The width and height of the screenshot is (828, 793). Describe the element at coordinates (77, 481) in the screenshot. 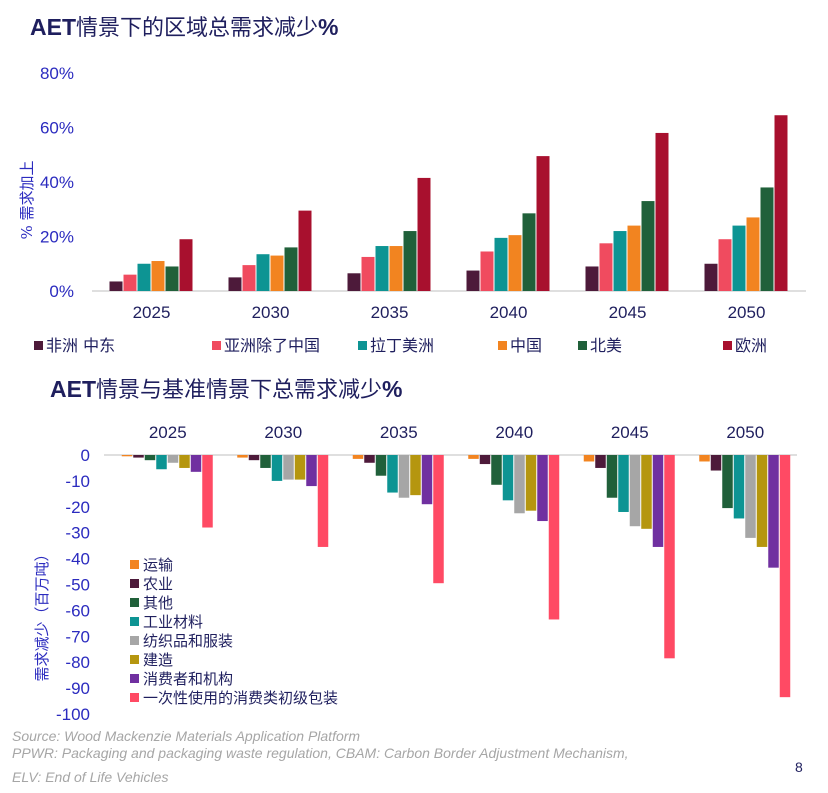

I see `chart2-ytick-label: -10` at that location.